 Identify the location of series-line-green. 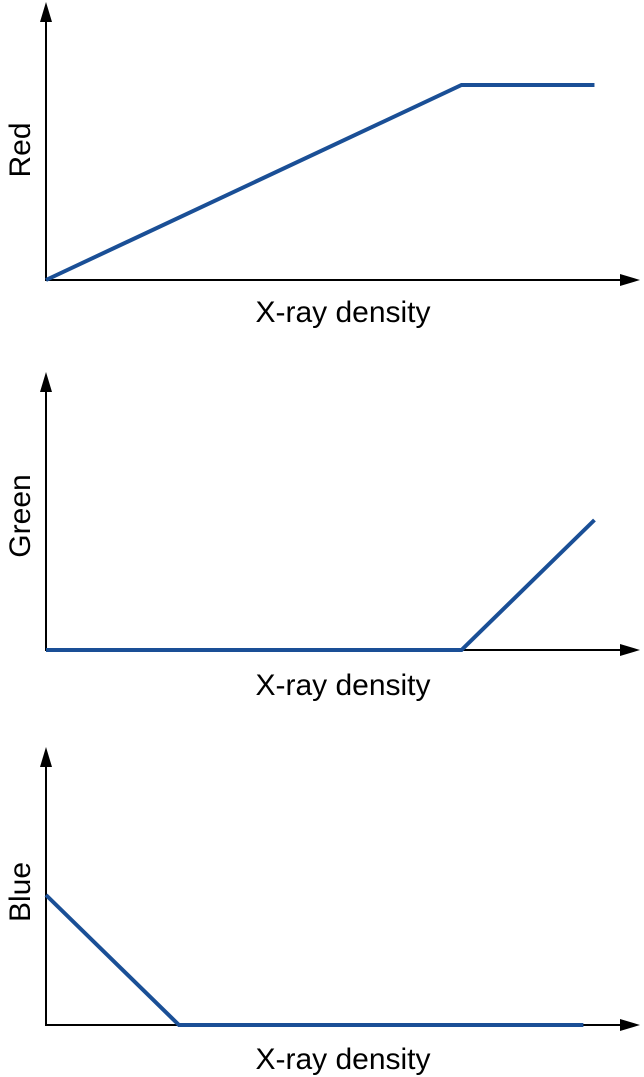
(321, 585).